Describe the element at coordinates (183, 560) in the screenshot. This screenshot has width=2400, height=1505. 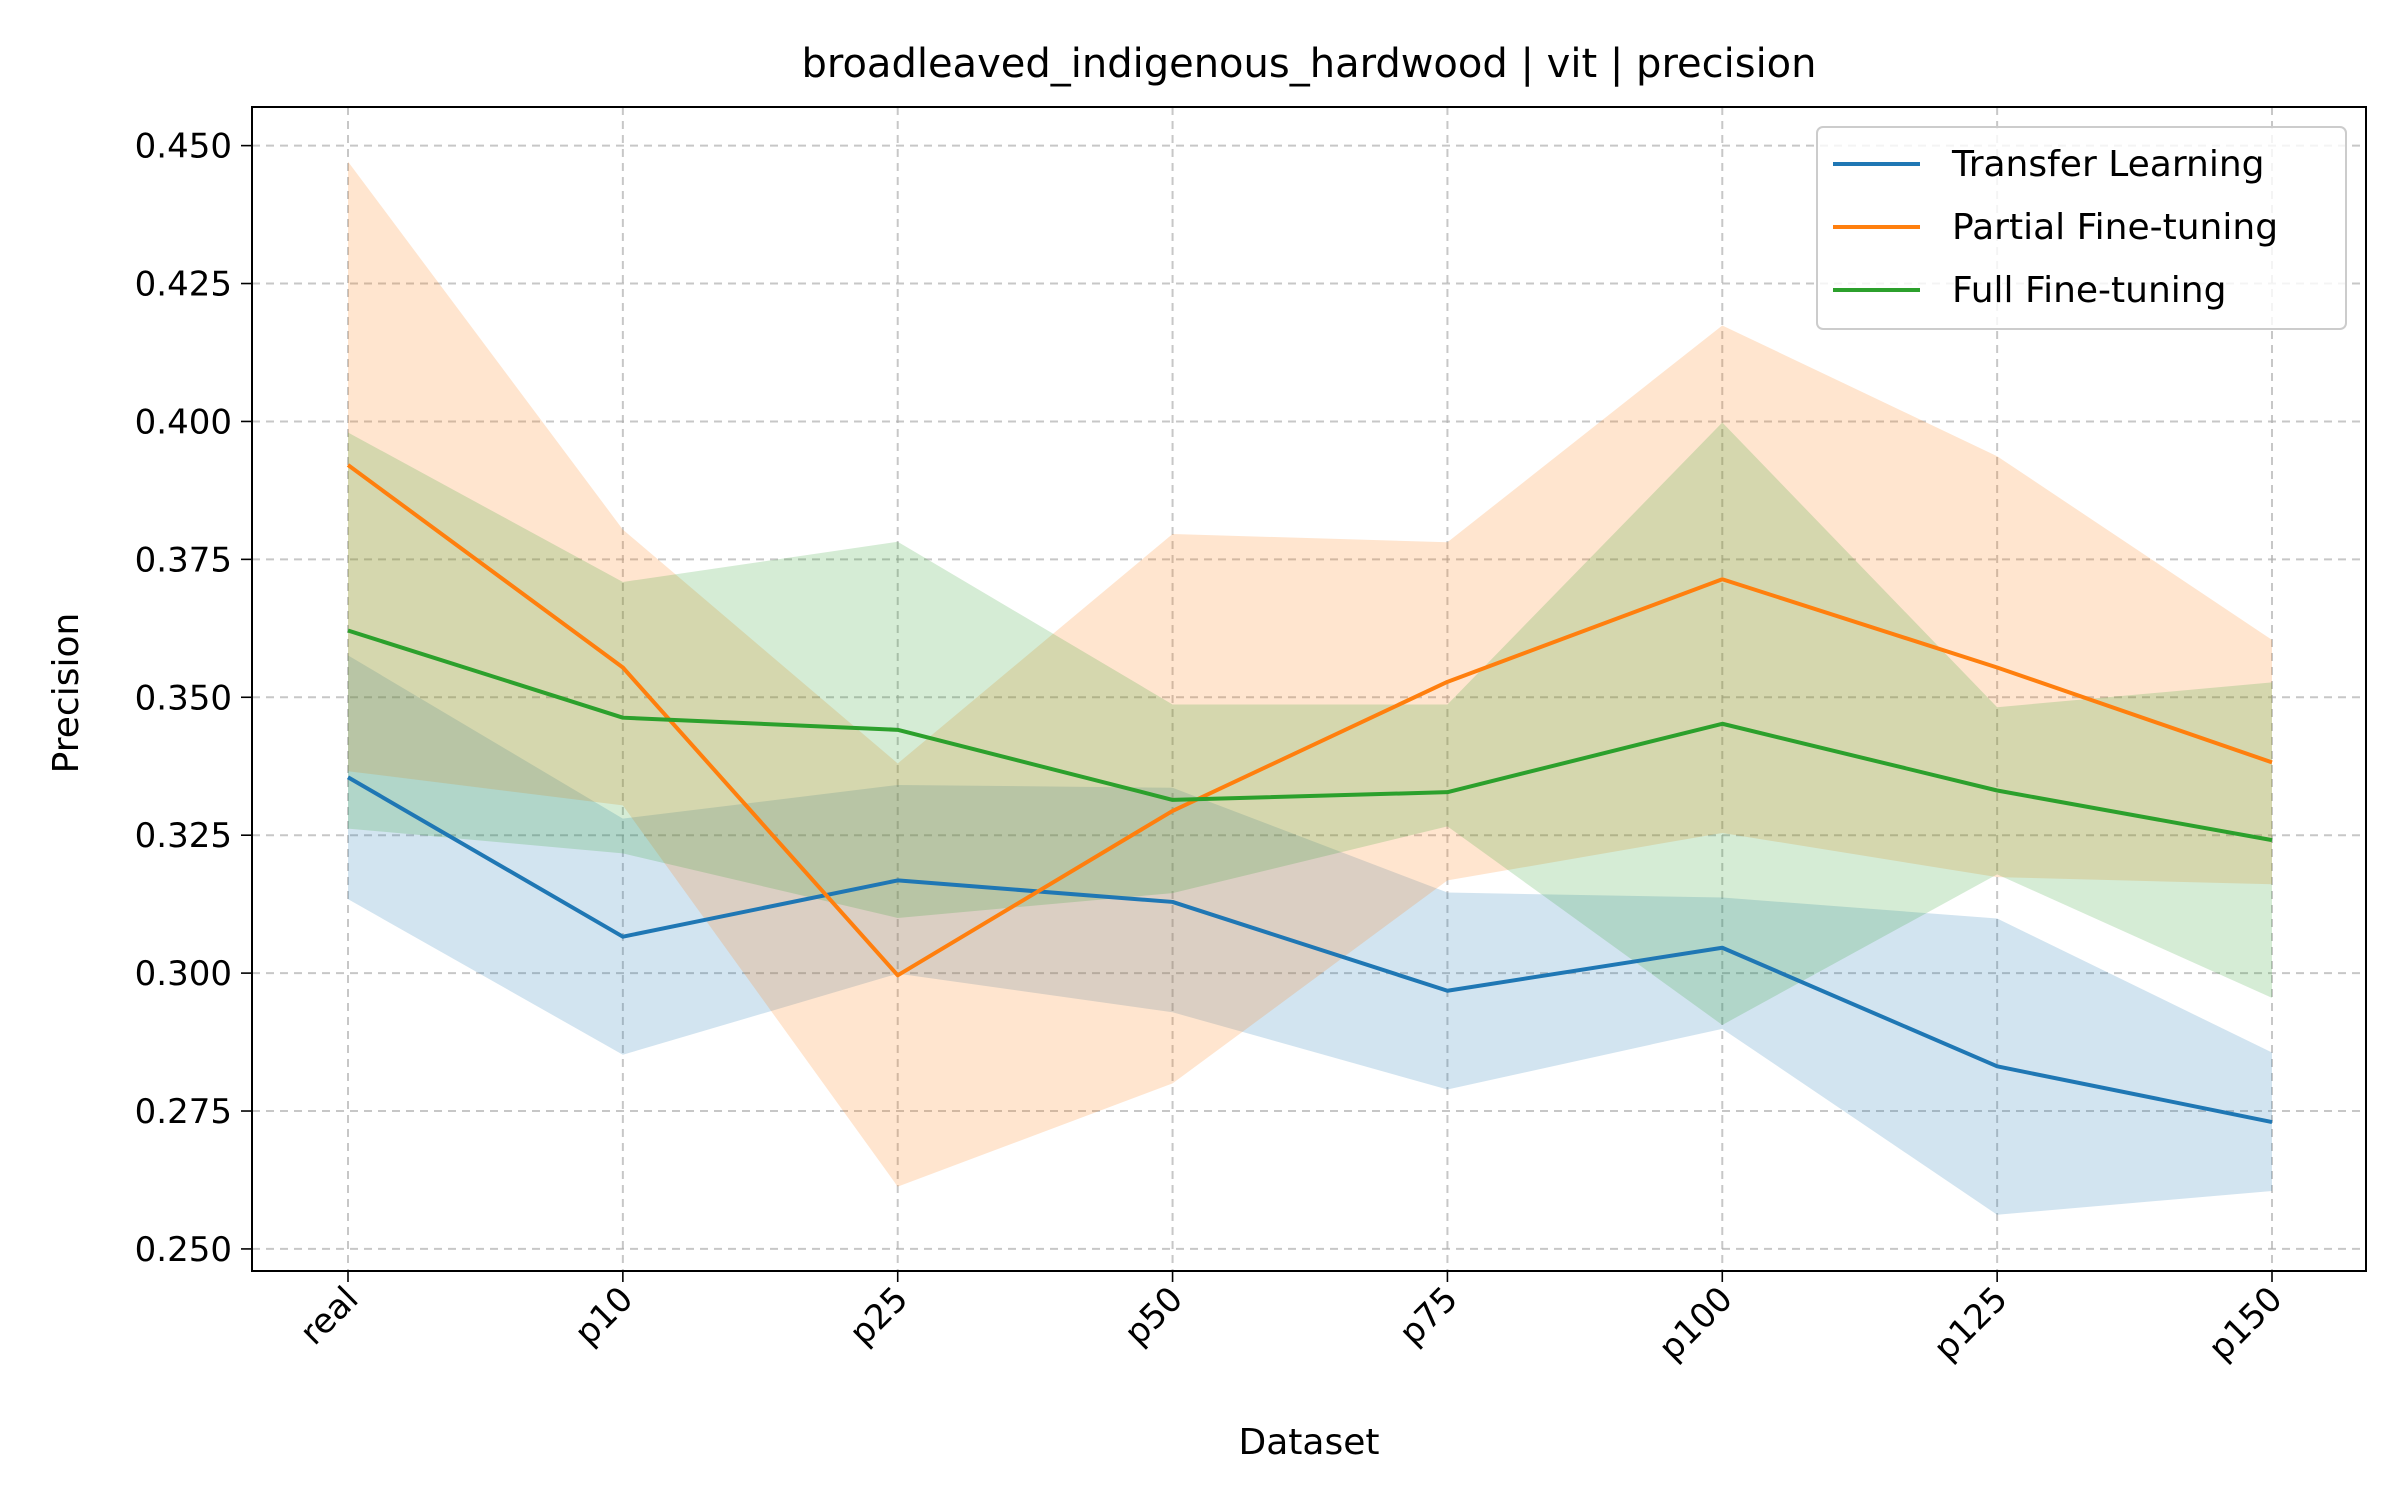
I see `y-tick-label: 0.375` at that location.